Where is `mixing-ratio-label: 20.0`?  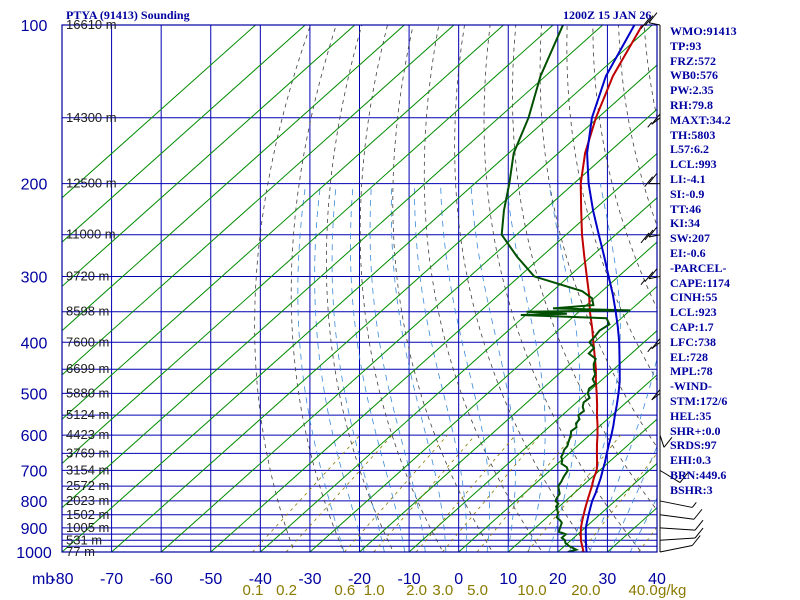 mixing-ratio-label: 20.0 is located at coordinates (585, 590).